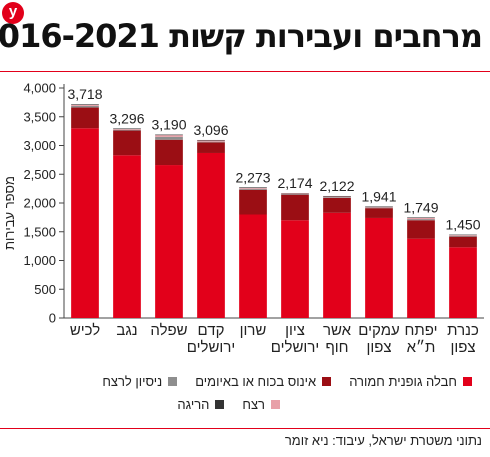  What do you see at coordinates (294, 183) in the screenshot?
I see `bar-total-label: 2,174` at bounding box center [294, 183].